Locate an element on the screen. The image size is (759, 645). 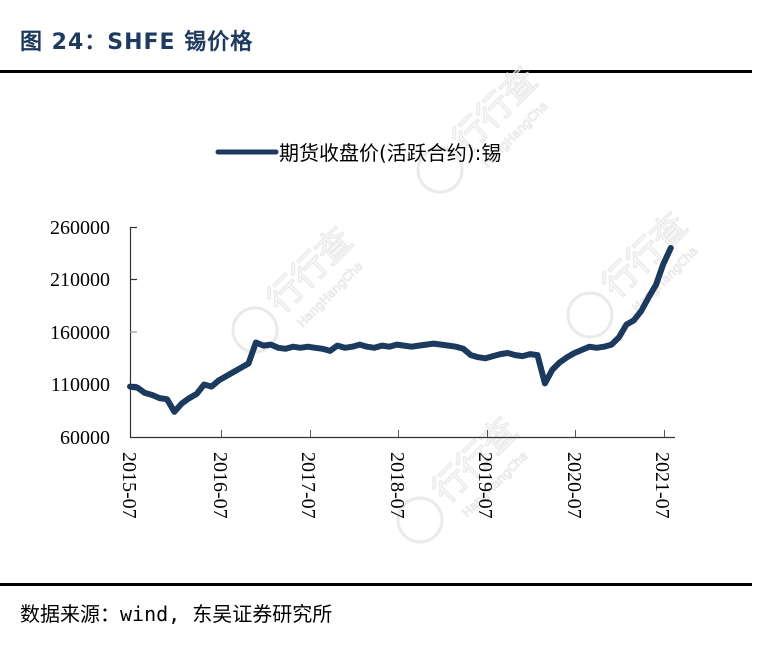
x-tick-label: 2019-07 is located at coordinates (485, 485).